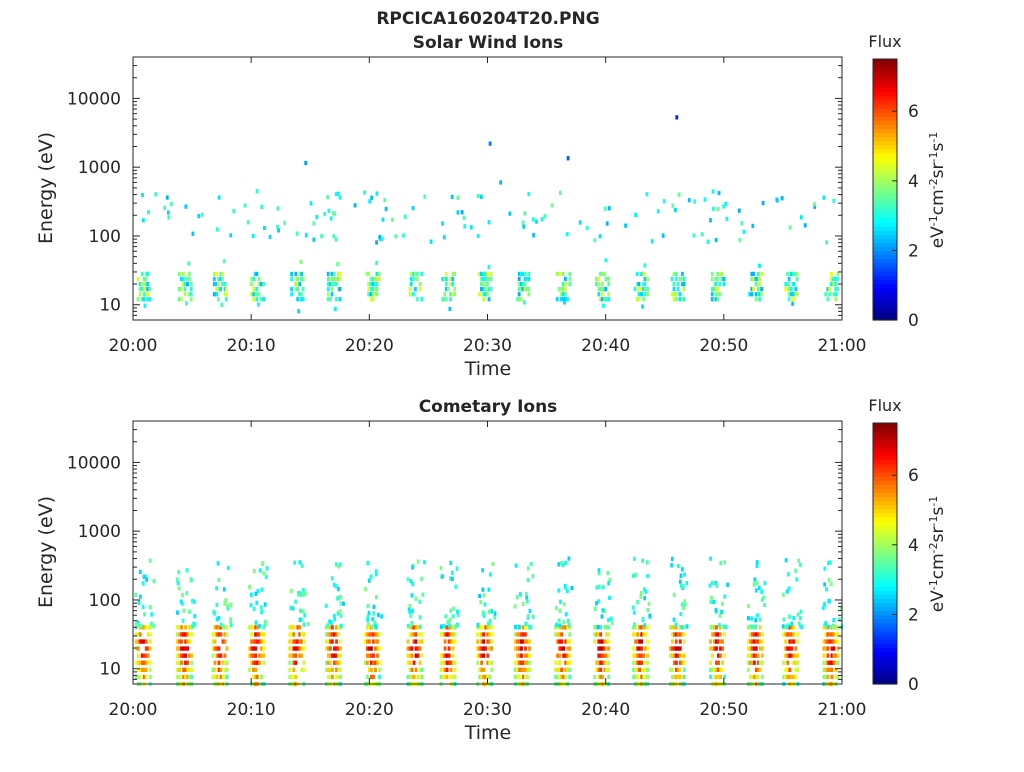 The image size is (1024, 772). Describe the element at coordinates (913, 112) in the screenshot. I see `solar-wind-colorbar-tick-label: 6` at that location.